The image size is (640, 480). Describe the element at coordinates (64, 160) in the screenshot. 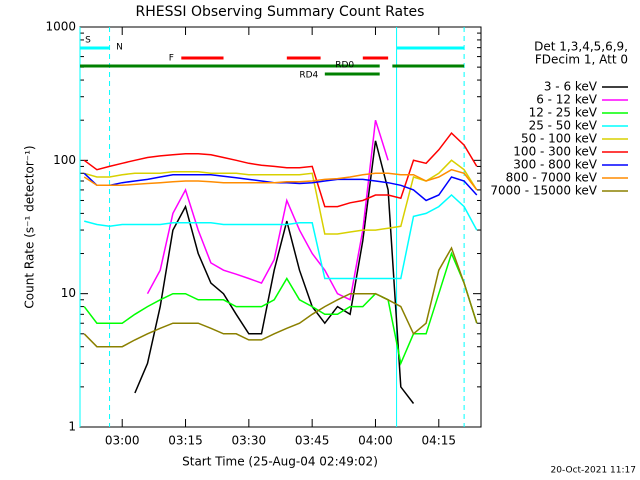

I see `y-tick-label: 100` at that location.